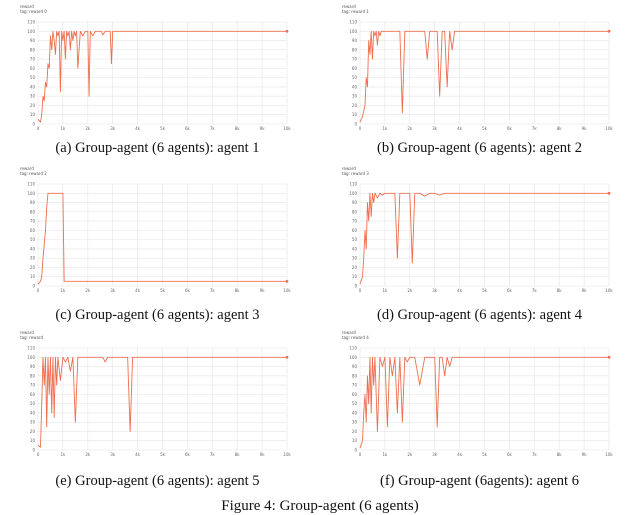 The height and width of the screenshot is (515, 640). What do you see at coordinates (355, 173) in the screenshot?
I see `chart-subtitle: tag: reward 3` at bounding box center [355, 173].